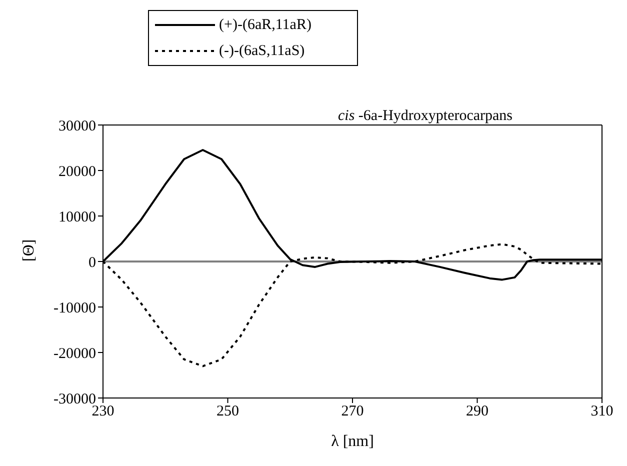  Describe the element at coordinates (265, 25) in the screenshot. I see `legend-label: (+)-(6aR,11aR)` at that location.